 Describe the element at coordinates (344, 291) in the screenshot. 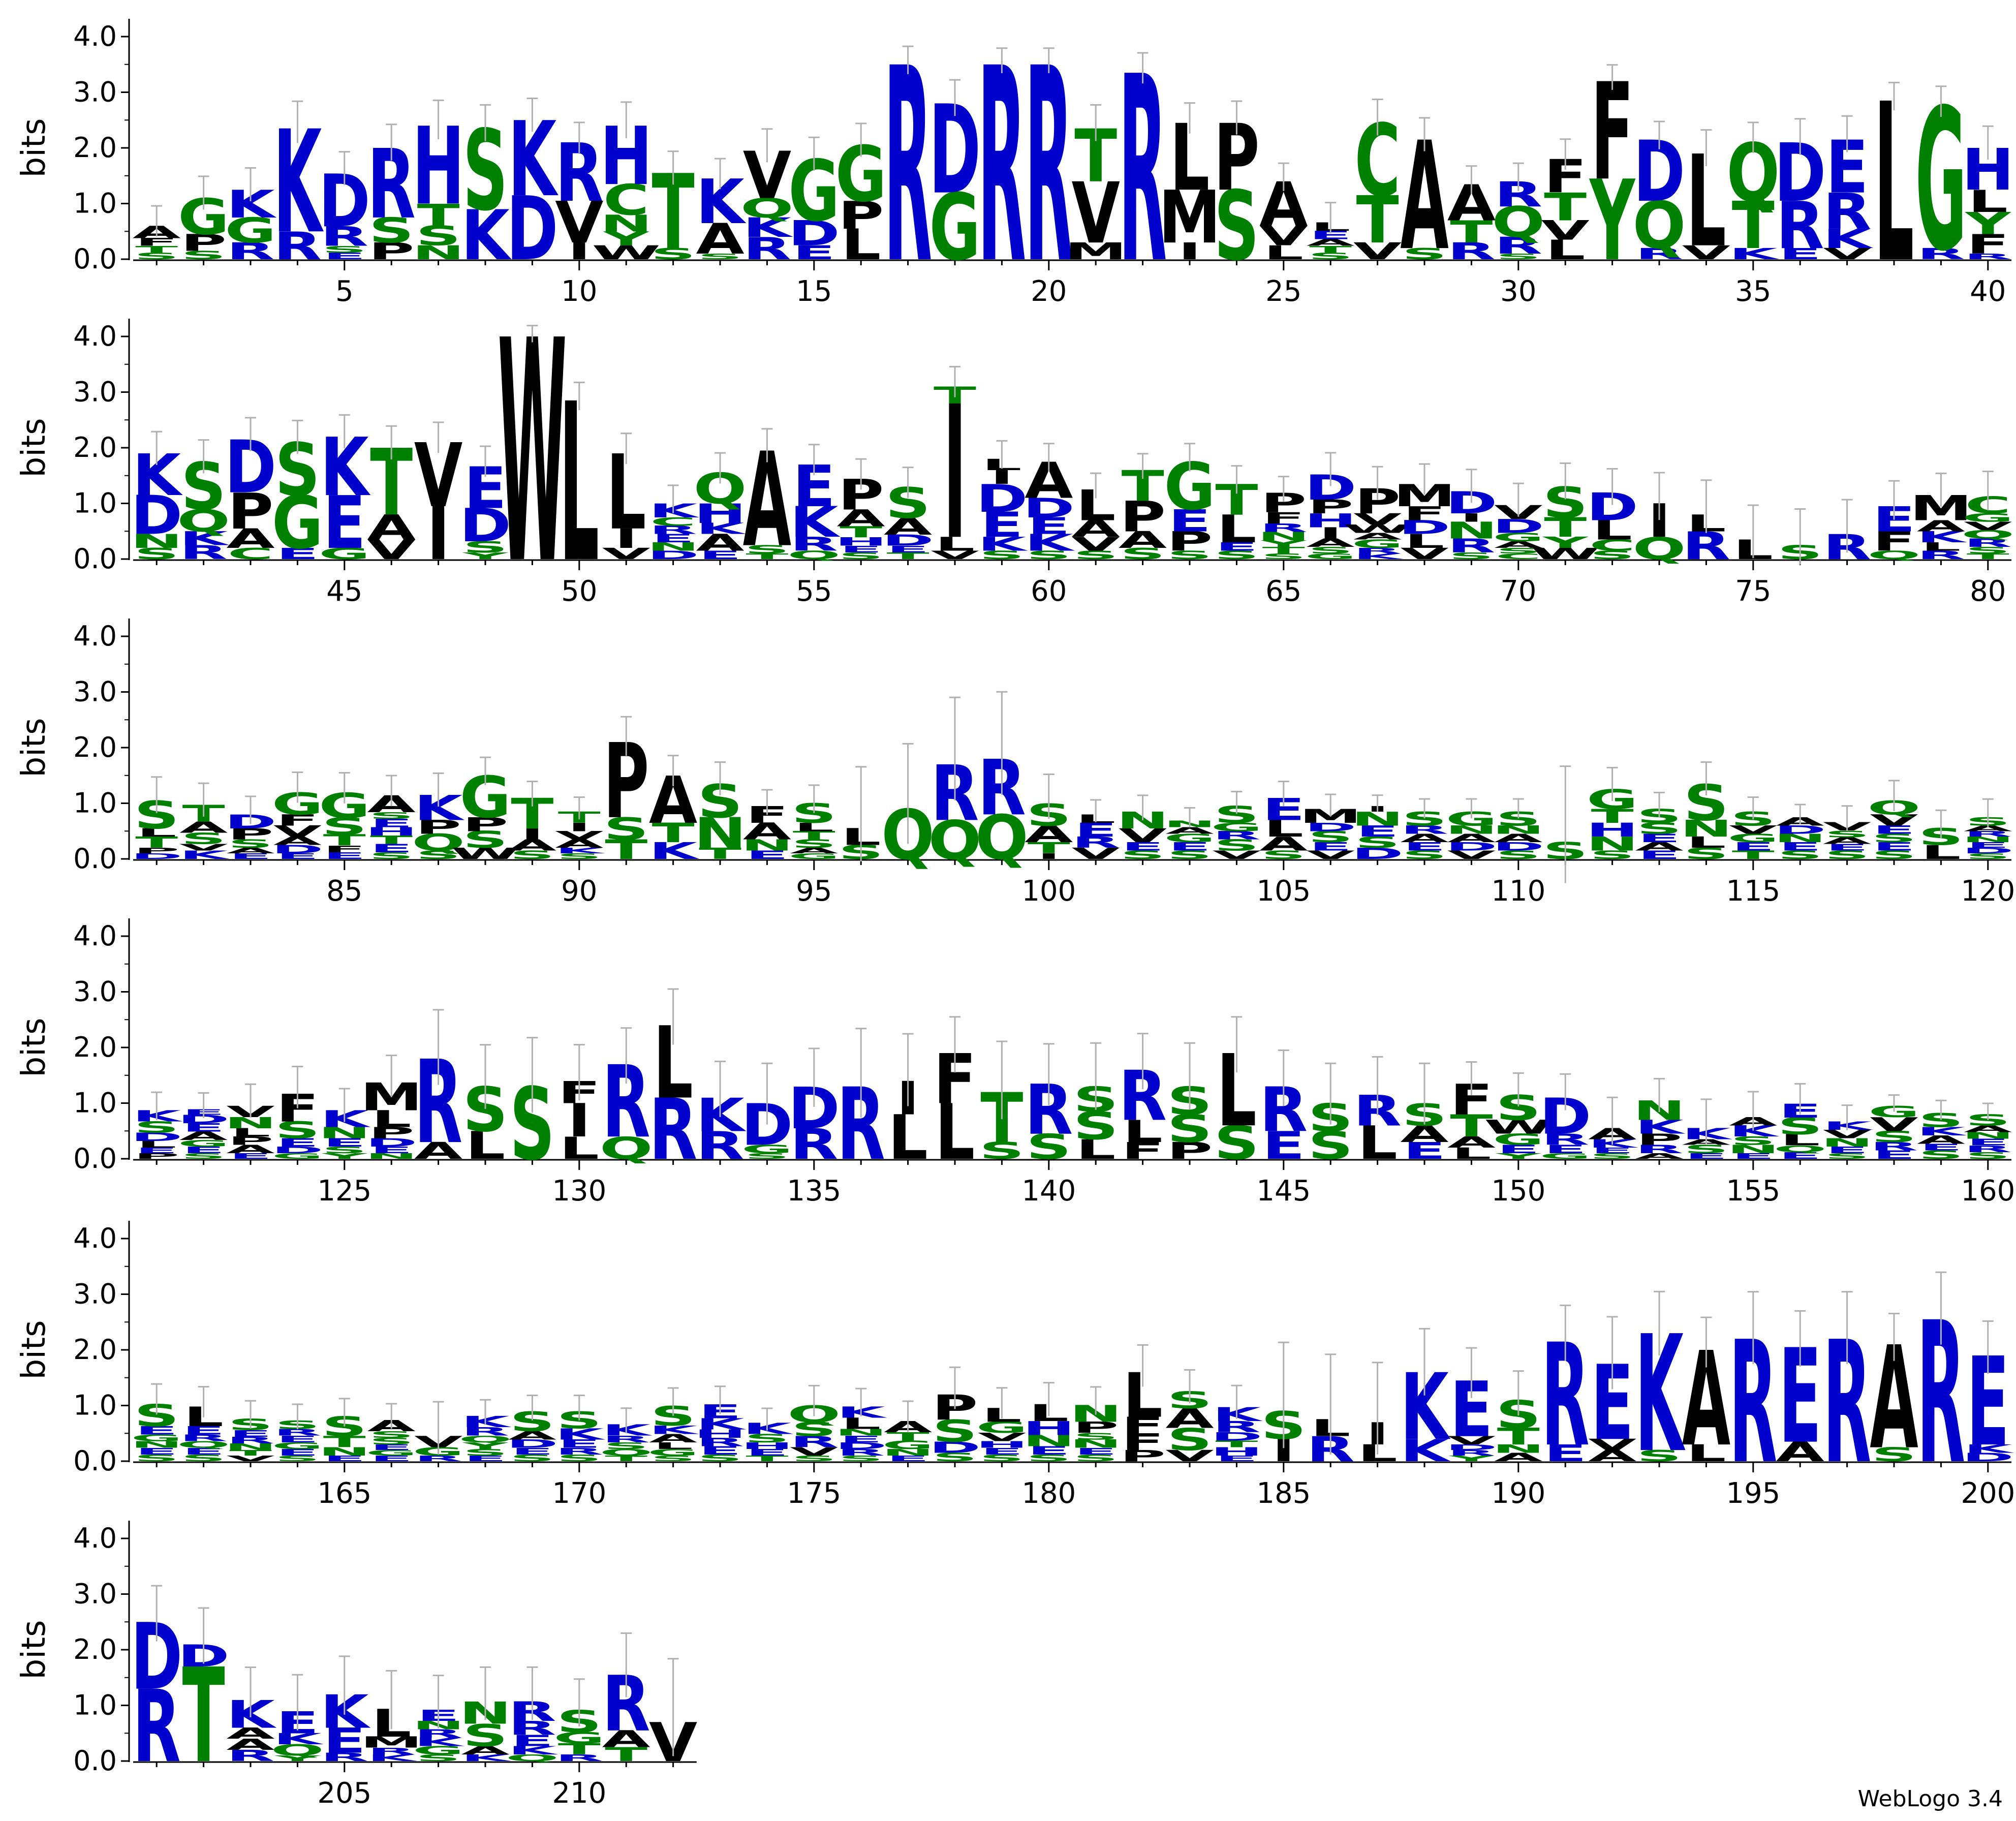

I see `x-tick-label: 5` at that location.